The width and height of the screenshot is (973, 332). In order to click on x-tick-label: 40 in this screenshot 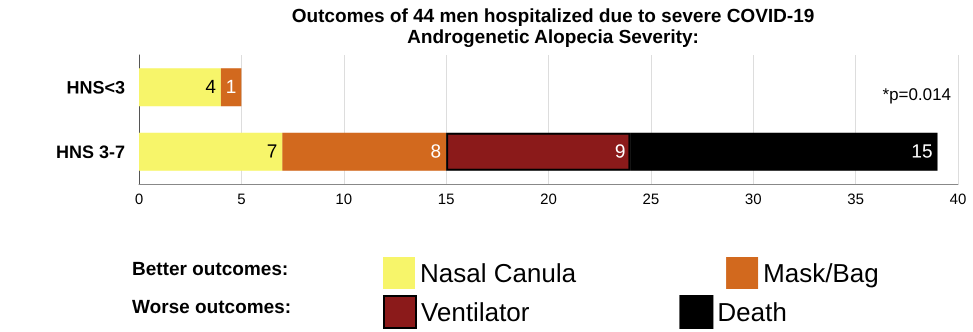, I will do `click(958, 199)`.